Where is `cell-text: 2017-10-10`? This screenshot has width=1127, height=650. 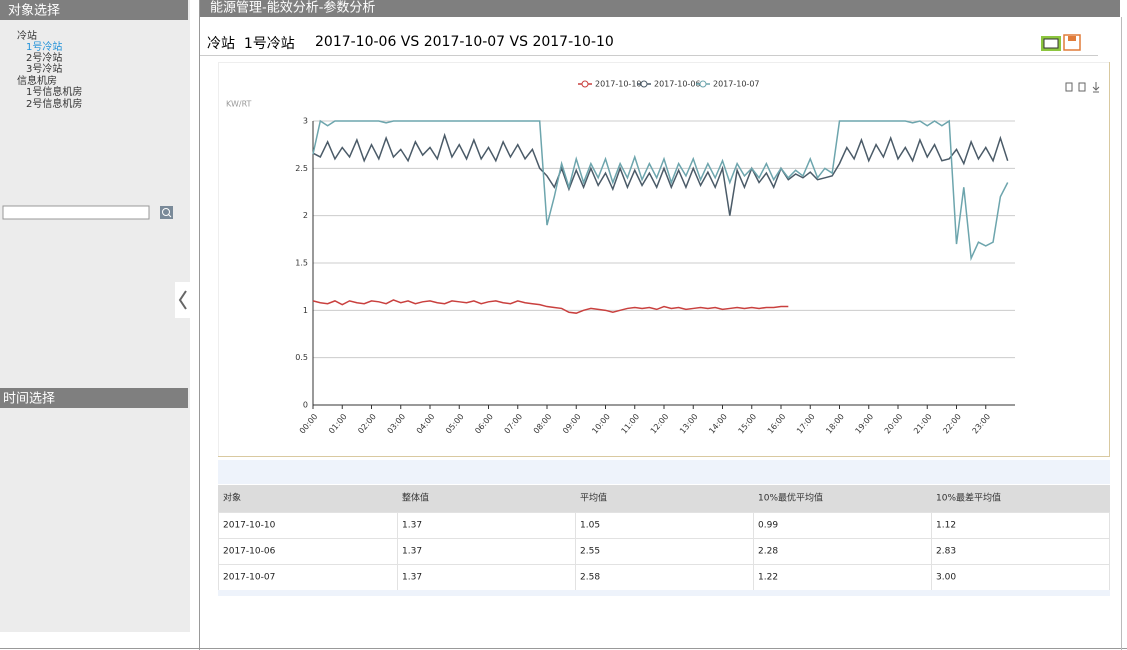 cell-text: 2017-10-10 is located at coordinates (249, 526).